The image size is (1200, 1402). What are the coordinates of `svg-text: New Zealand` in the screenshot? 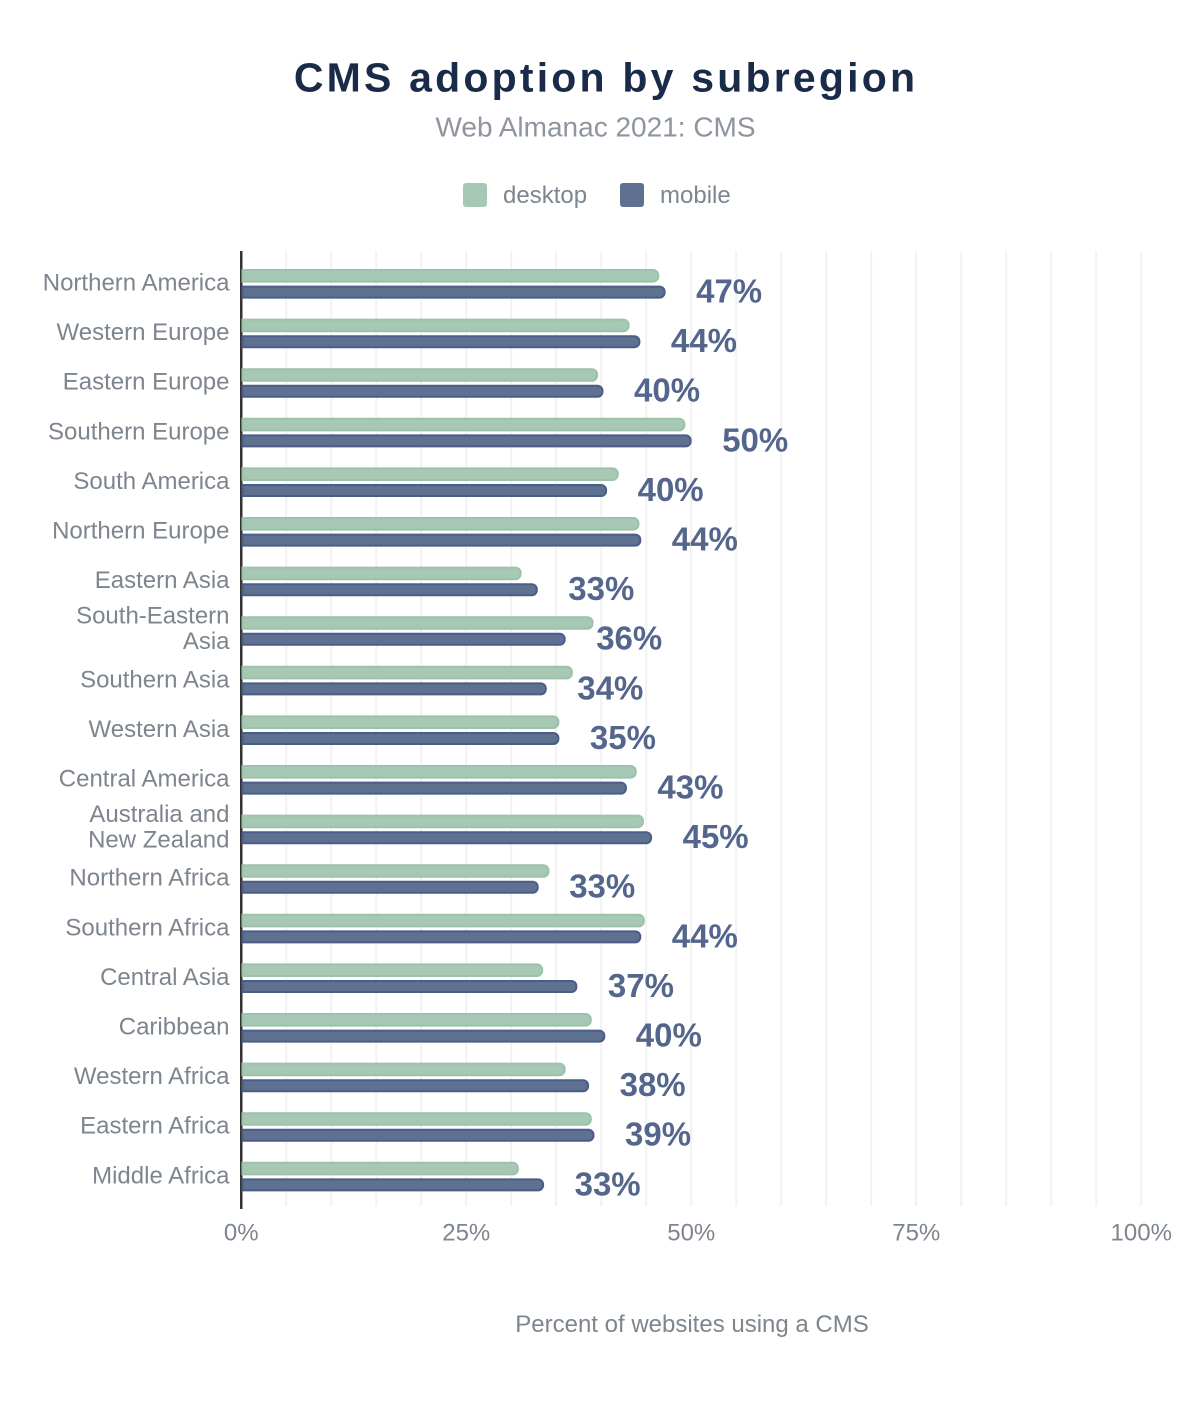 It's located at (158, 840).